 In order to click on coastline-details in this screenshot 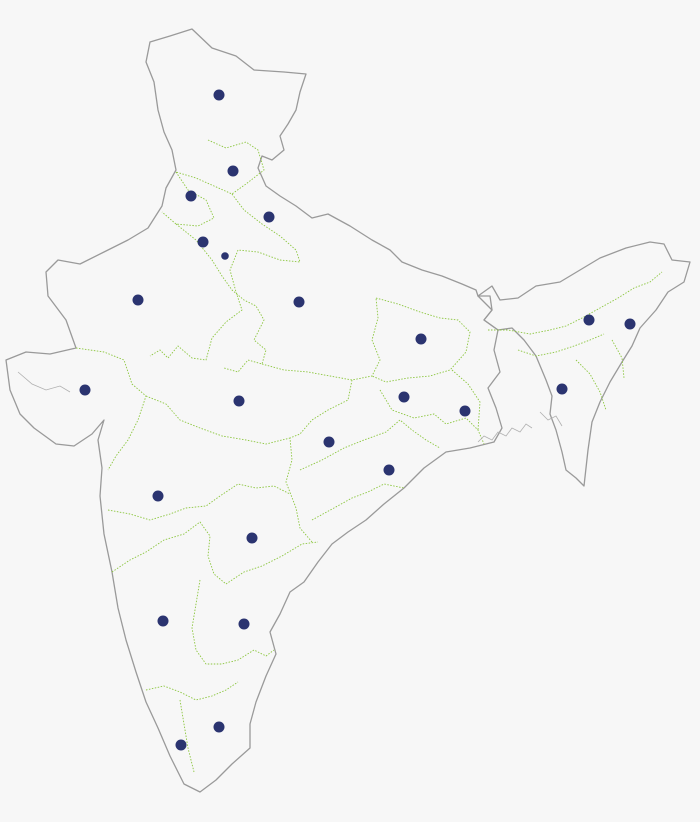, I will do `click(290, 407)`.